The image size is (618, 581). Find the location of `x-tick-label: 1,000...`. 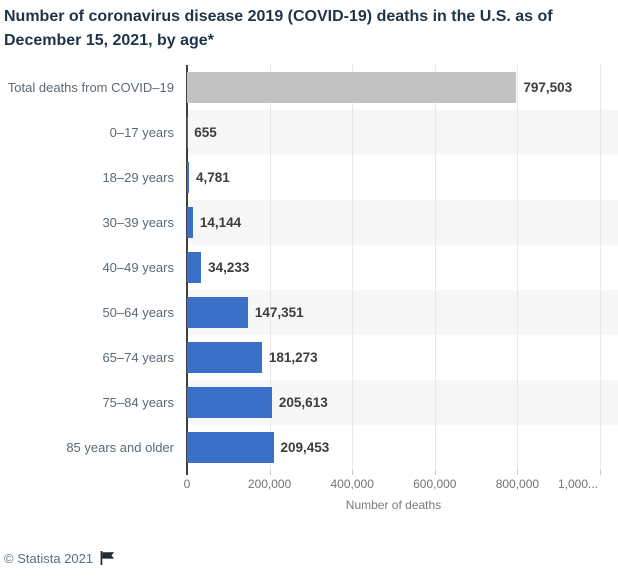

x-tick-label: 1,000... is located at coordinates (577, 484).